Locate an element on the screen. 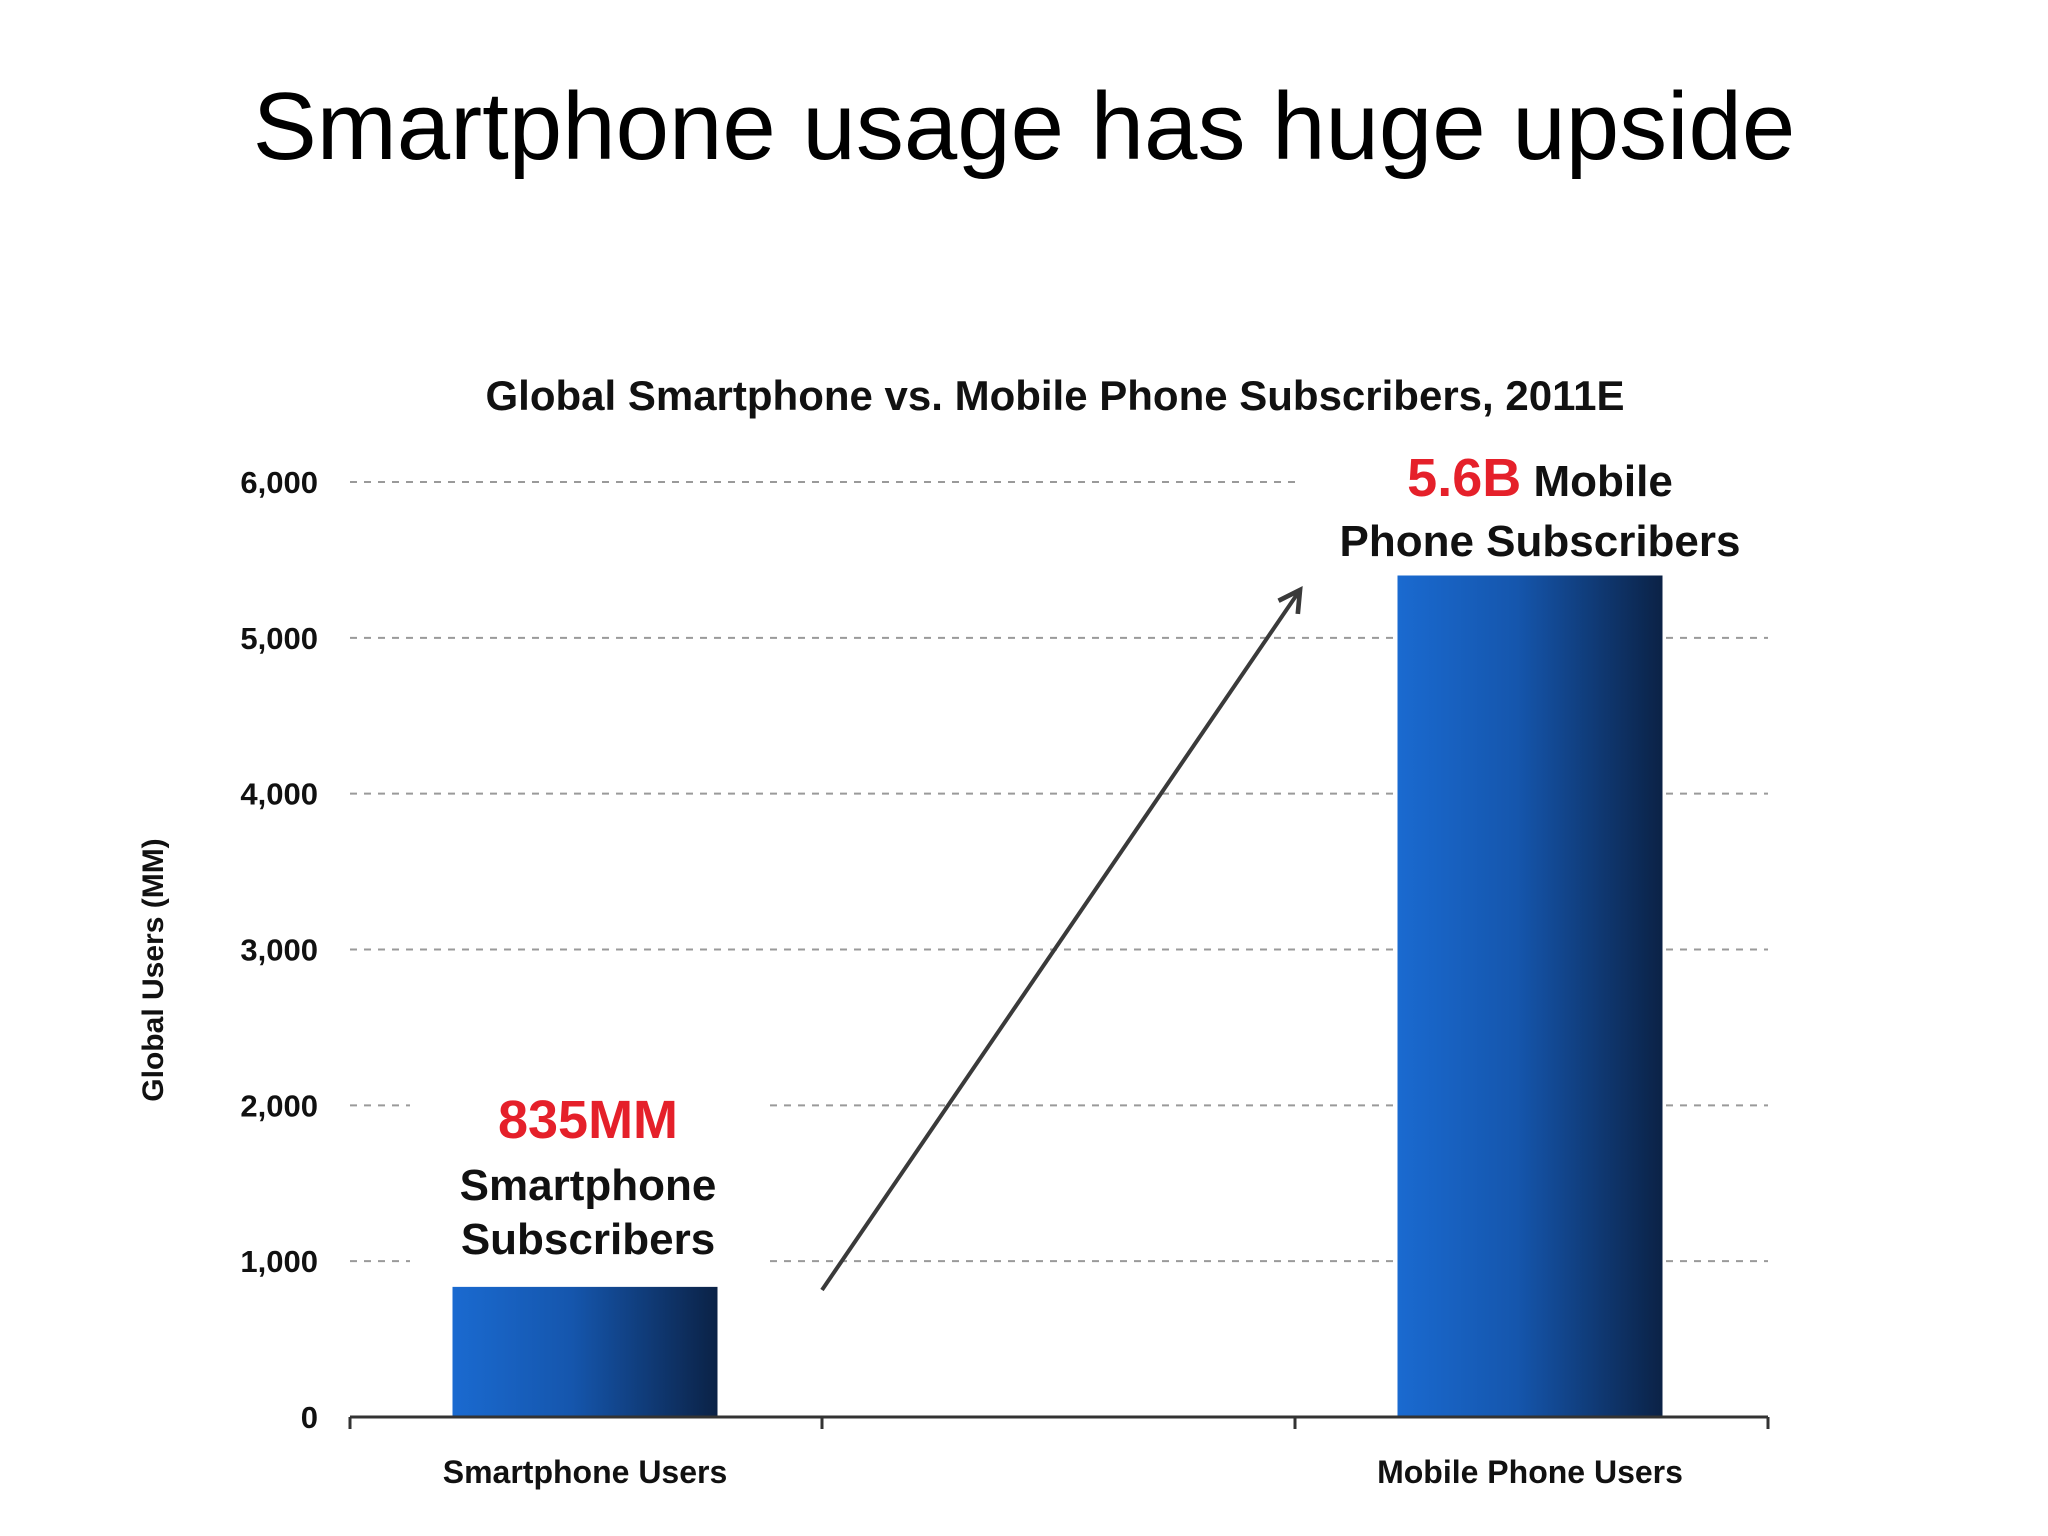 This screenshot has width=2048, height=1536. annotation-highlight: 835MM is located at coordinates (588, 1120).